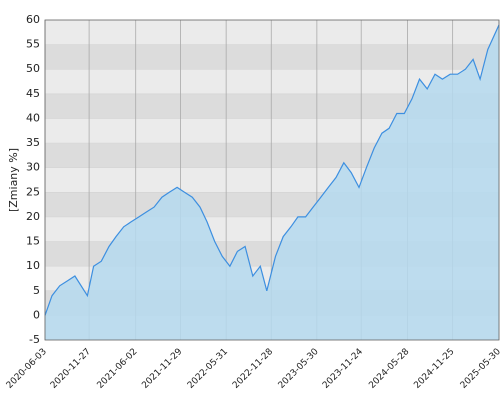 The image size is (500, 404). What do you see at coordinates (162, 369) in the screenshot?
I see `x-tick-label: 2021-11-29` at bounding box center [162, 369].